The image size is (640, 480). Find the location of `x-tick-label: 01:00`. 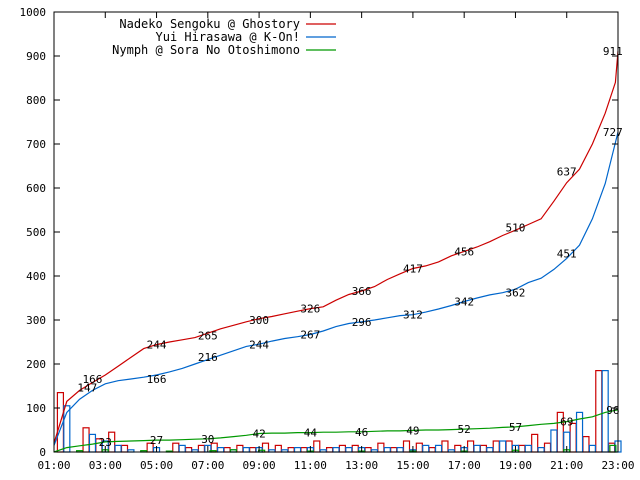

x-tick-label: 01:00 is located at coordinates (53, 465).